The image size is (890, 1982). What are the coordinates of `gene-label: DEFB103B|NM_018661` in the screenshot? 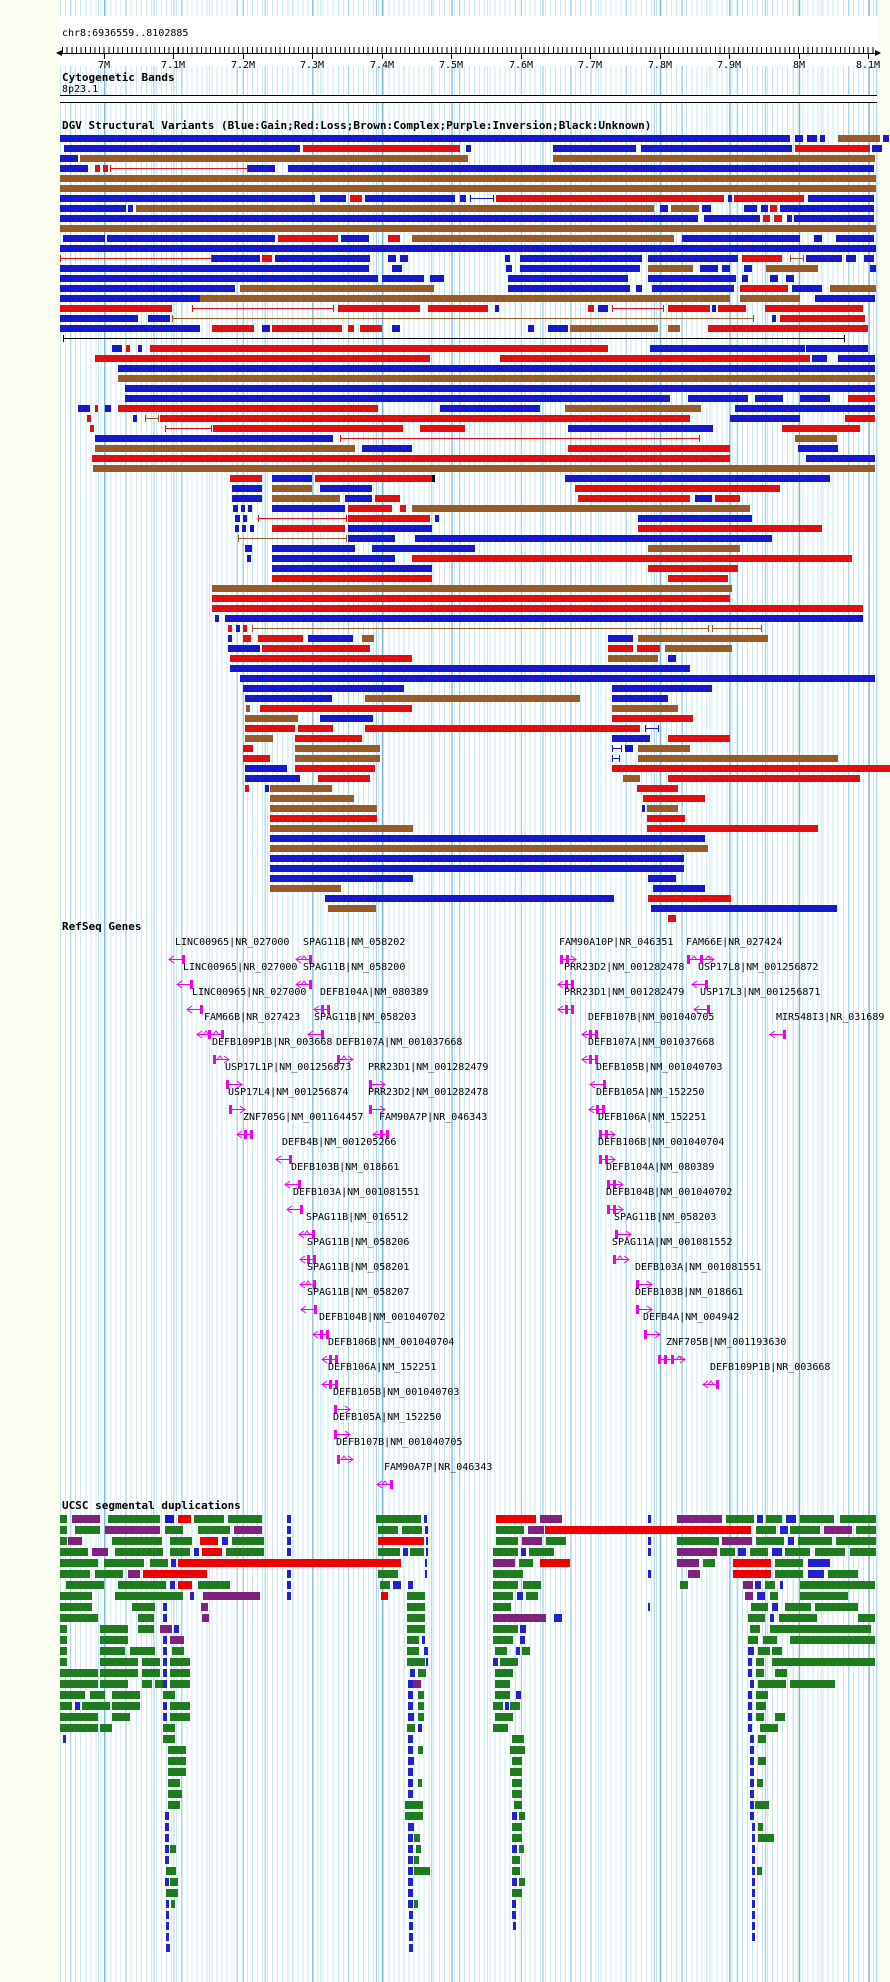 It's located at (689, 1292).